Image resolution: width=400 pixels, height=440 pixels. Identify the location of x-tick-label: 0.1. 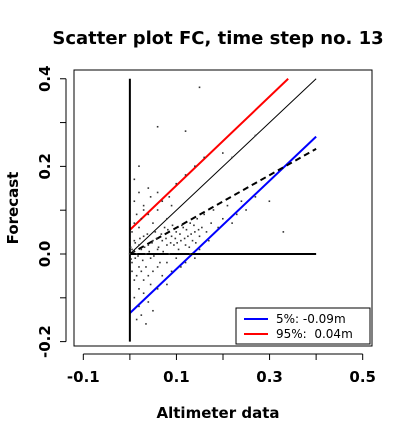
(176, 377).